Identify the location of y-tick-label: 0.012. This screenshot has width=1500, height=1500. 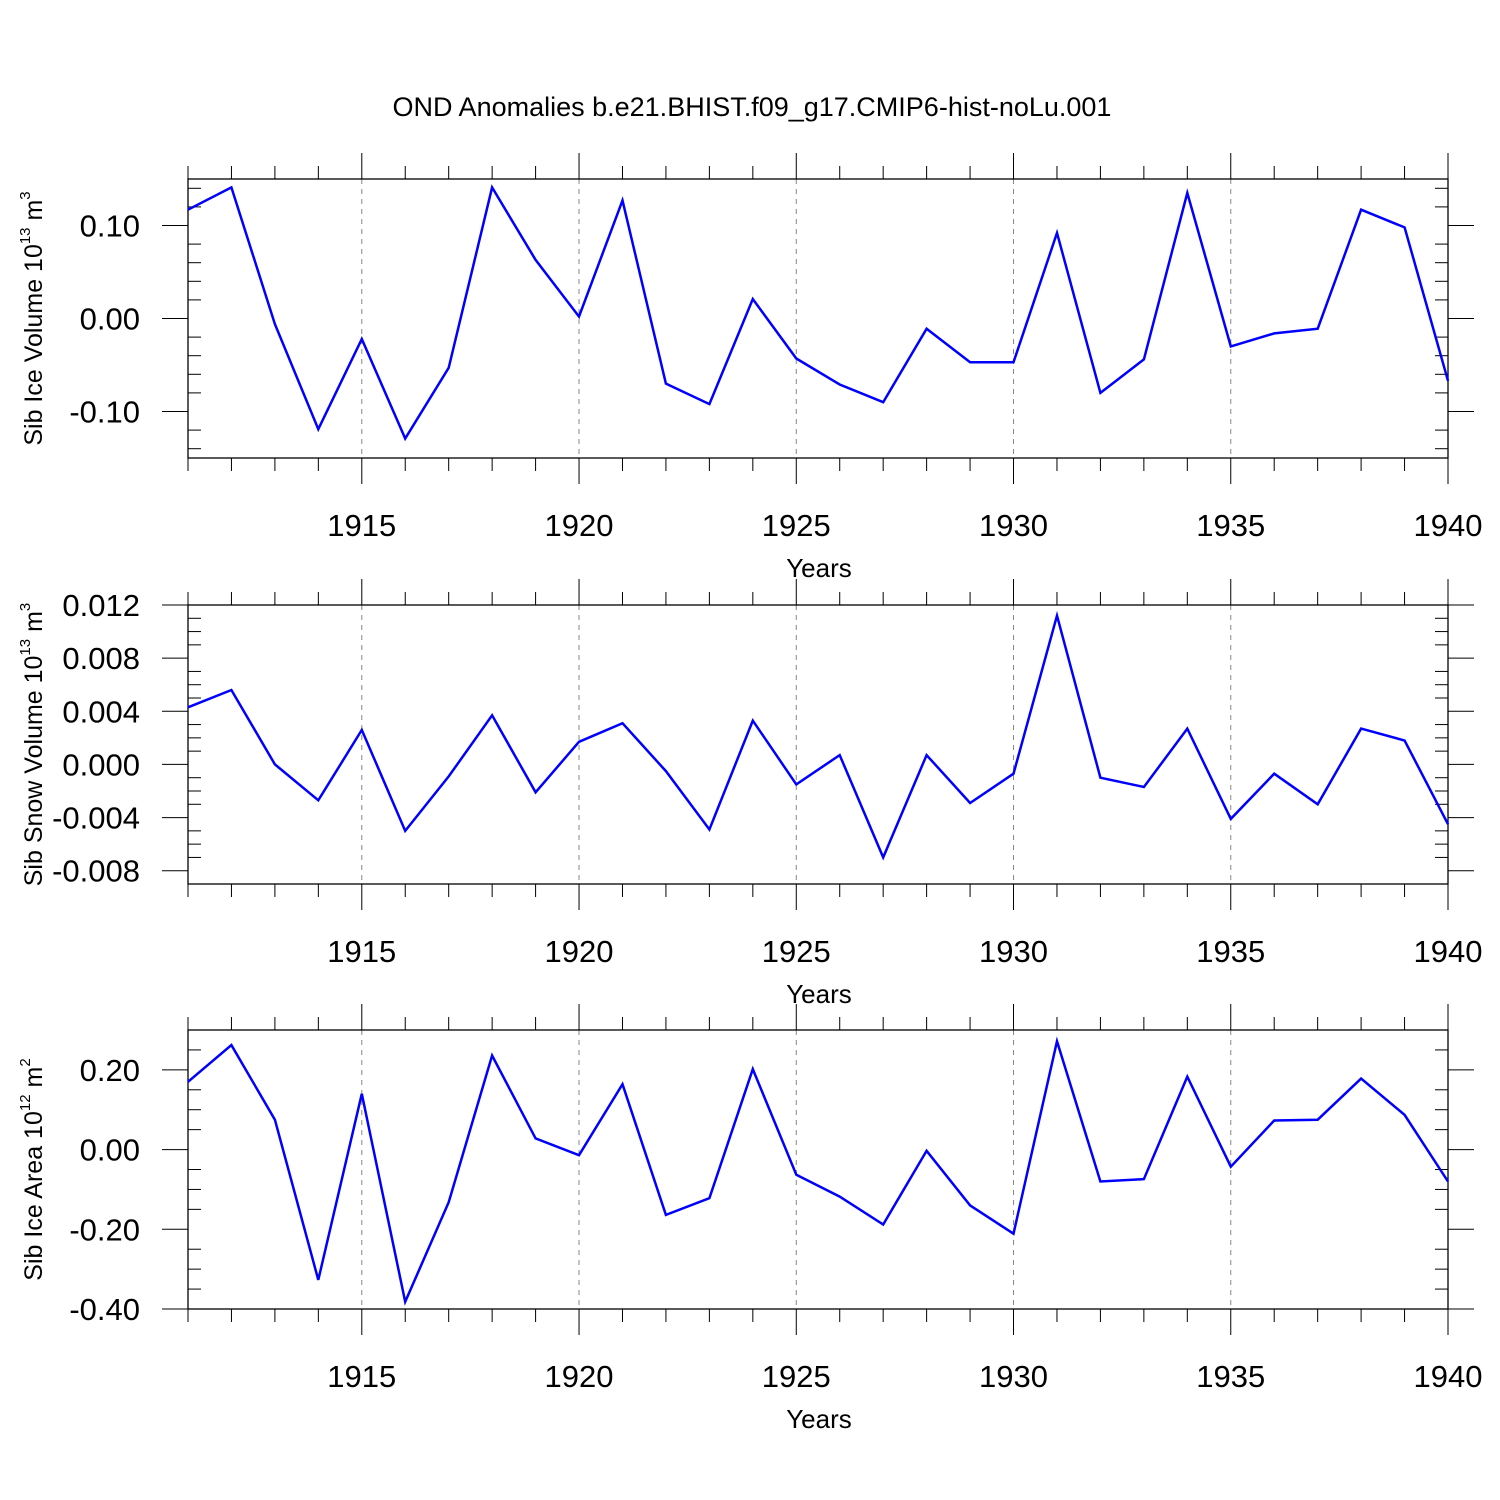
(101, 605).